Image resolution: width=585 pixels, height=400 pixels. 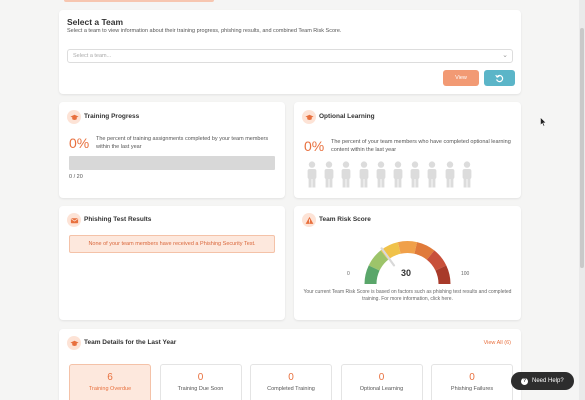 I want to click on view-button-label: View, so click(x=461, y=78).